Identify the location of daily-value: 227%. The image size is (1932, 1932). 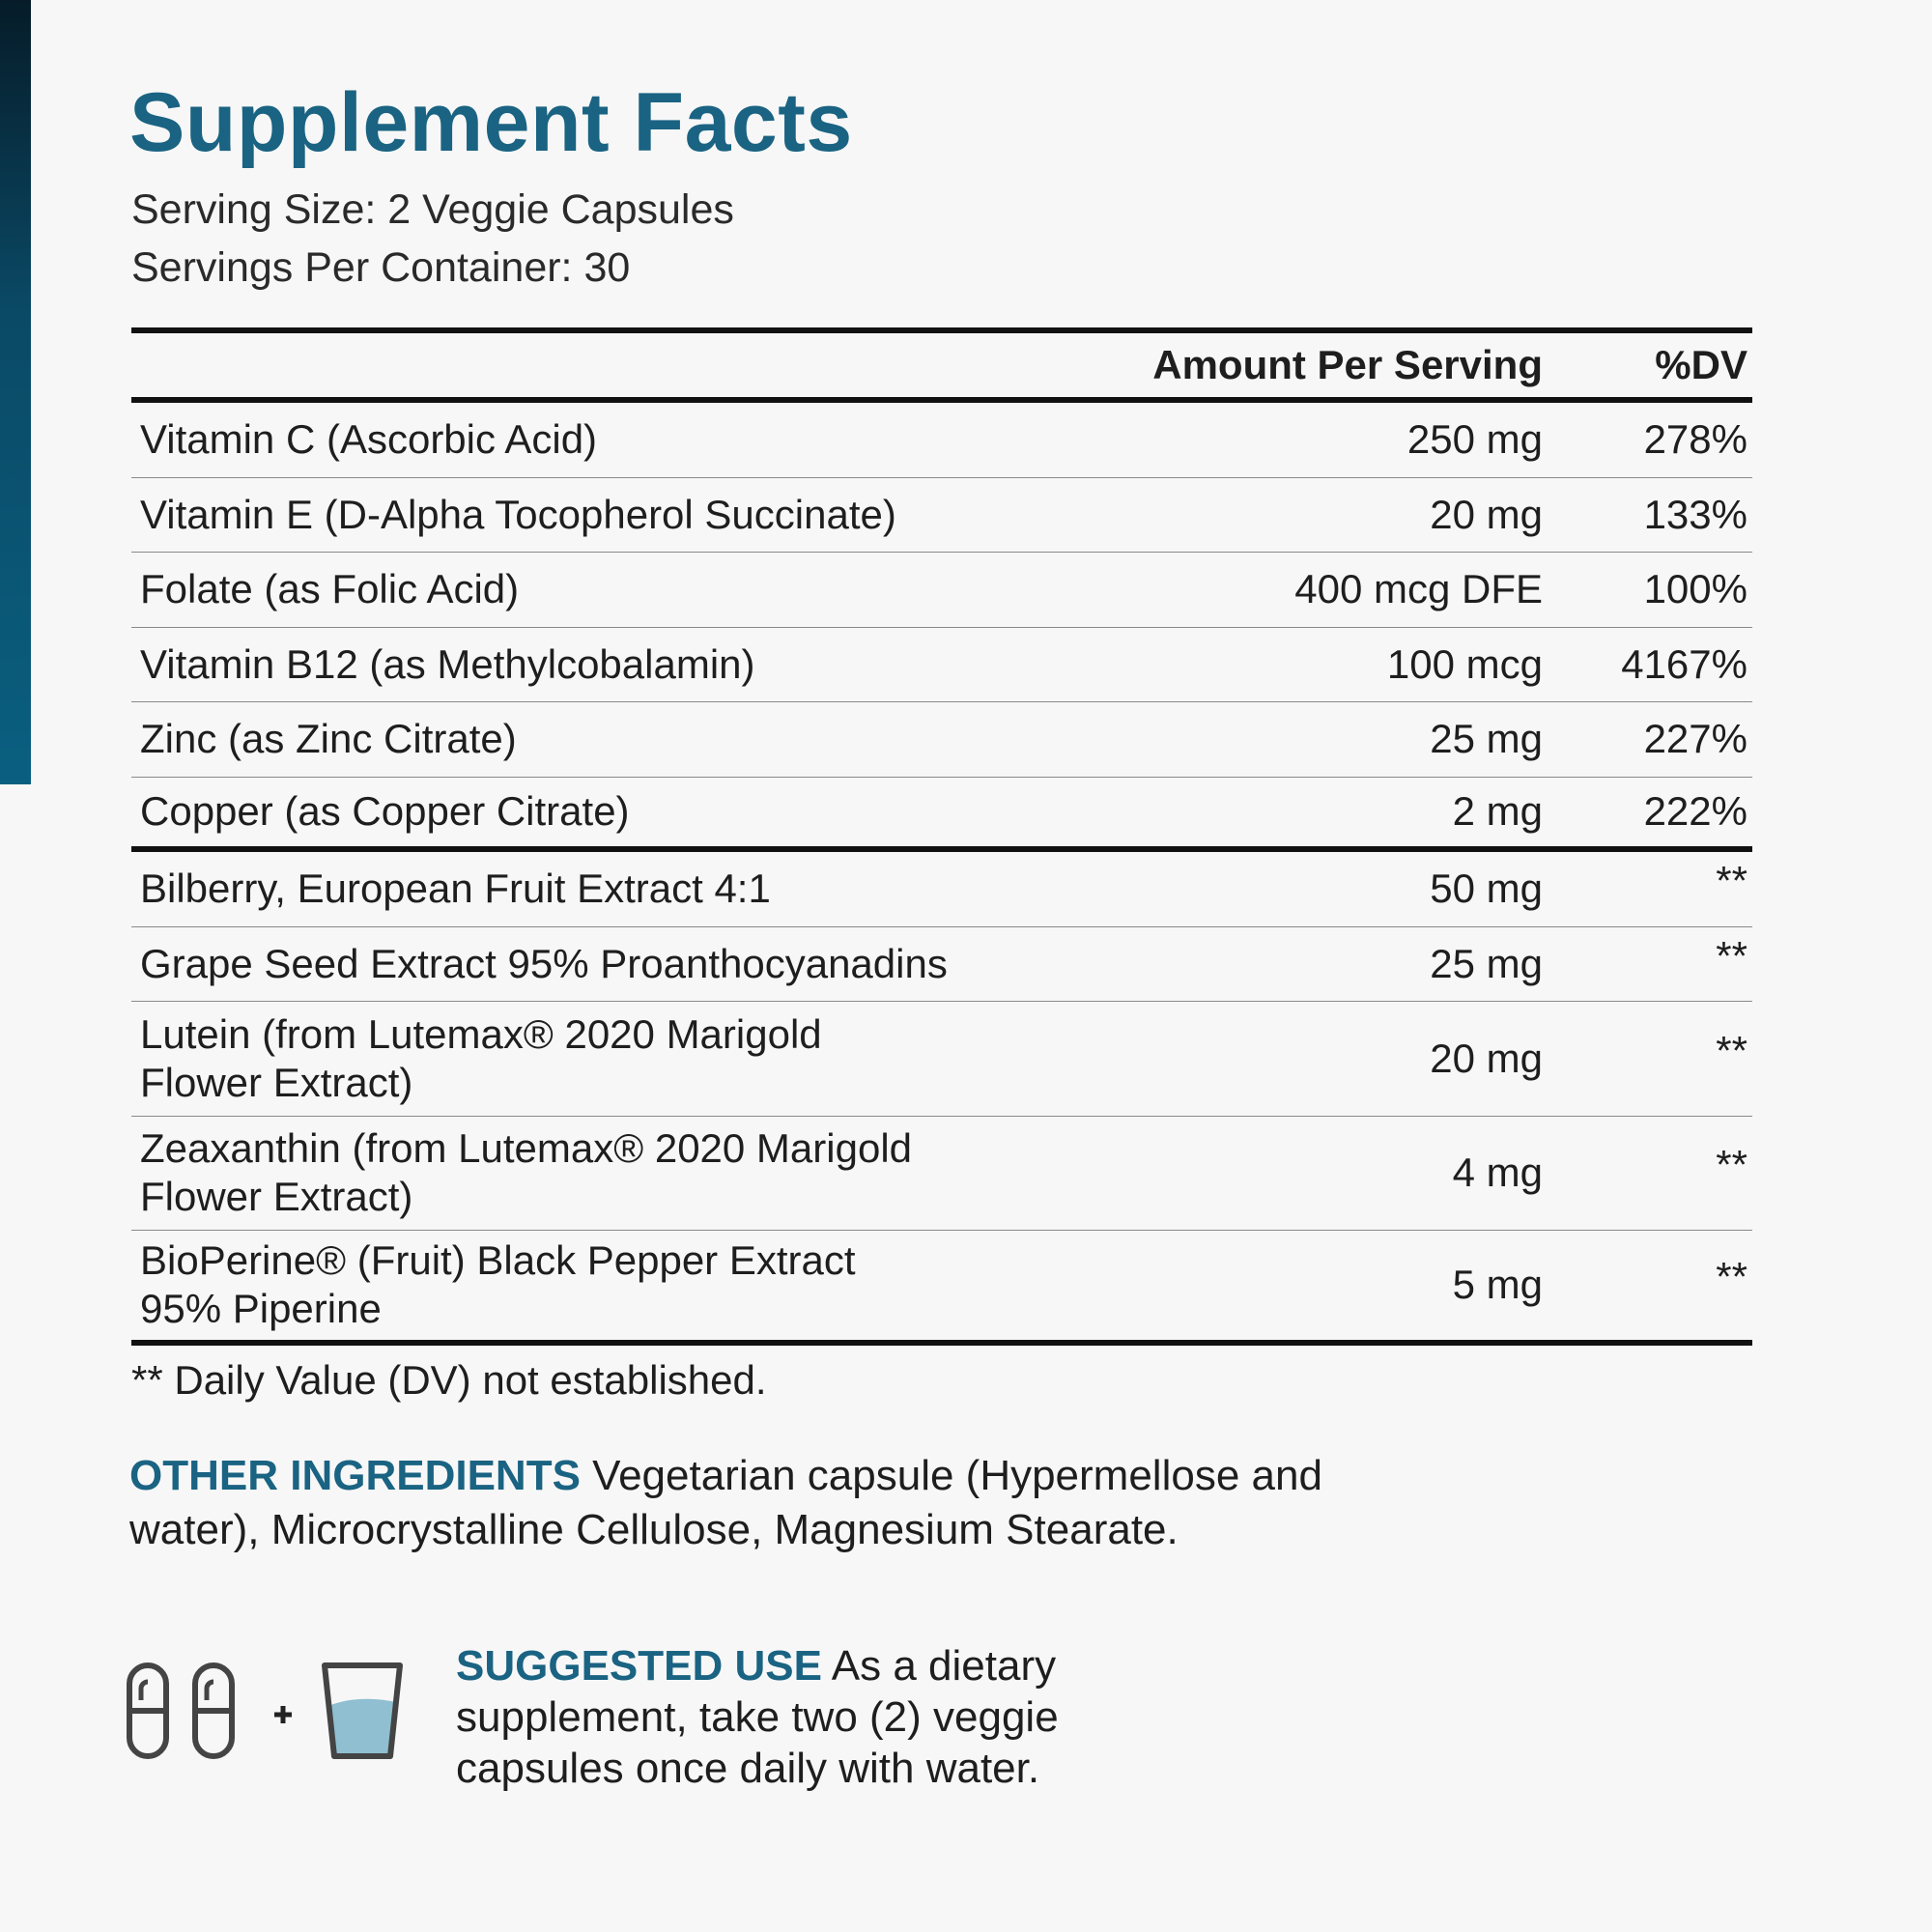
(1695, 739).